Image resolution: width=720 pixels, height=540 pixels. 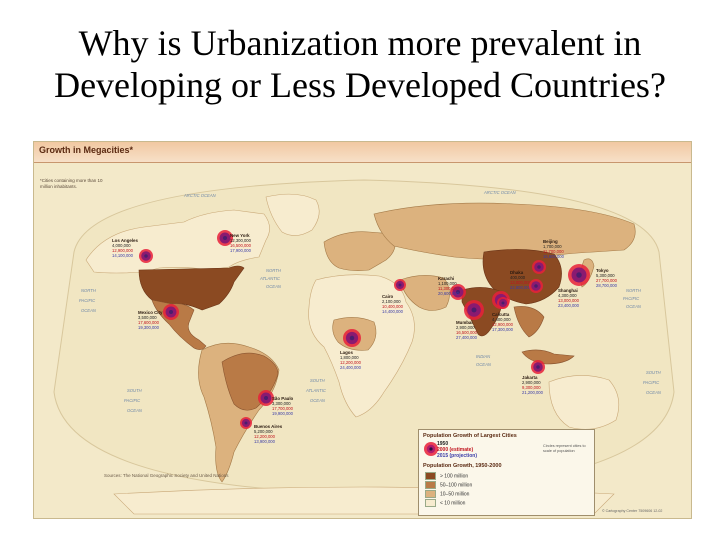 I want to click on ocean-label-spe-3: OCEAN, so click(x=654, y=392).